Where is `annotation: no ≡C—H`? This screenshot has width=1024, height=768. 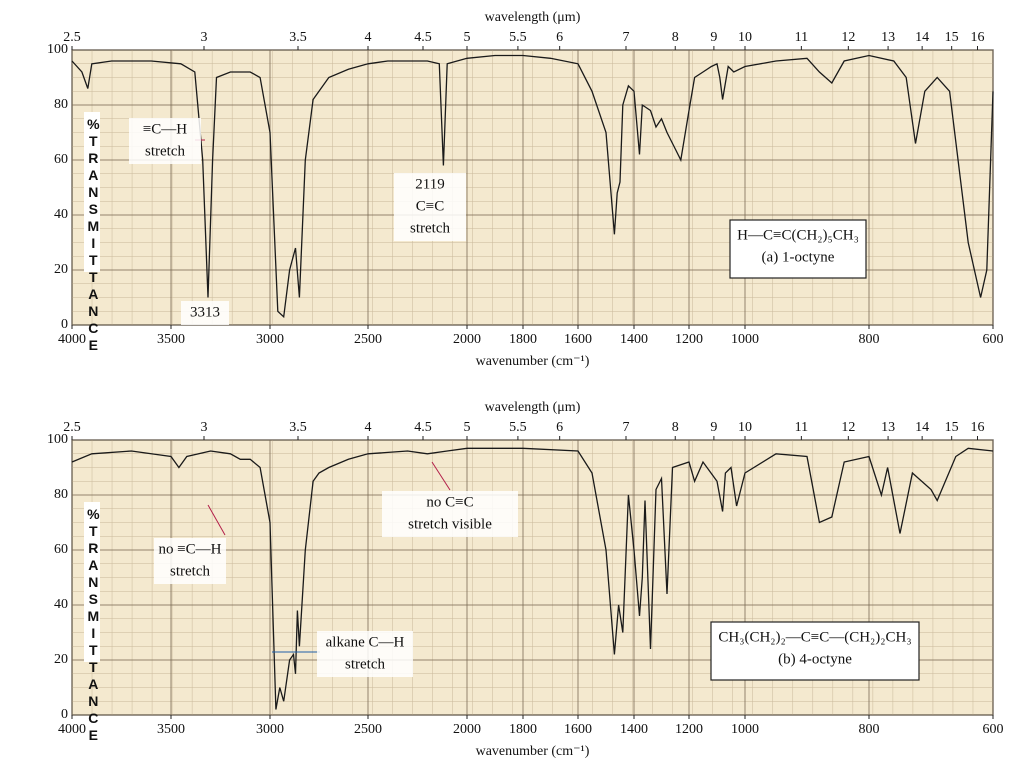
annotation: no ≡C—H is located at coordinates (189, 549).